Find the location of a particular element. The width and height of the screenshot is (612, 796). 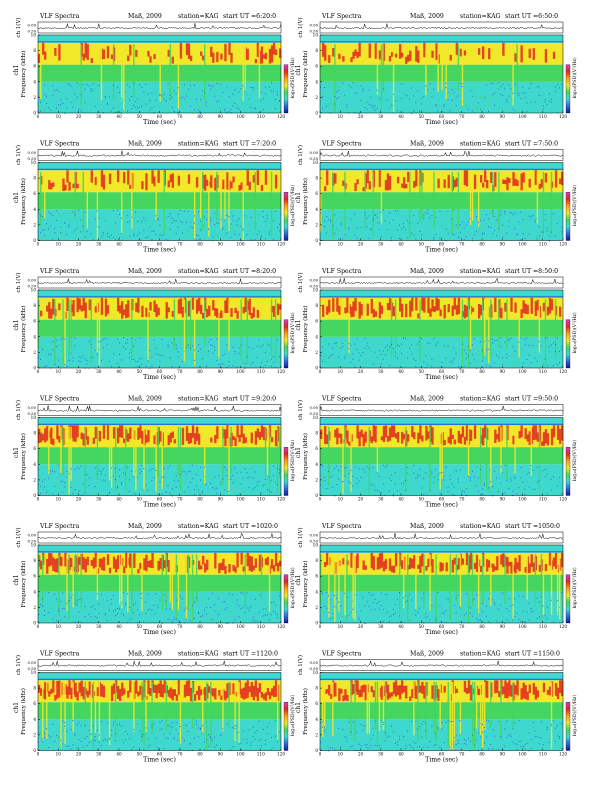

x-tick-label: 30 is located at coordinates (381, 499).